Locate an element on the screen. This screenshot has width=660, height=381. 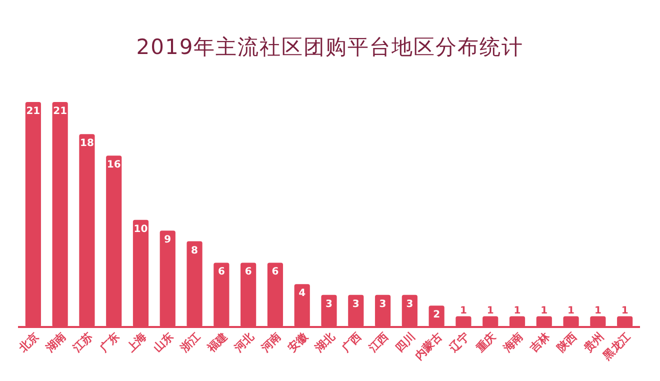
data-label: 16 is located at coordinates (113, 165).